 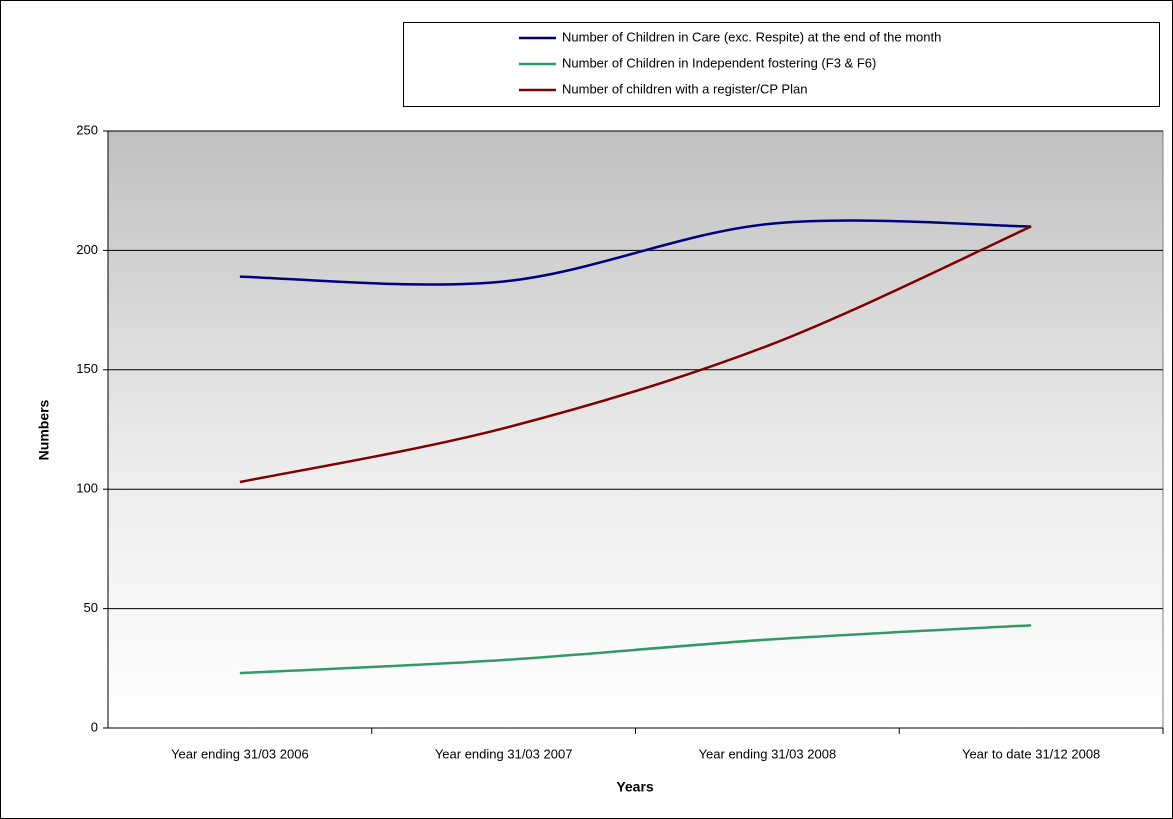 I want to click on x-tick-label: Year ending 31/03 2007, so click(x=504, y=753).